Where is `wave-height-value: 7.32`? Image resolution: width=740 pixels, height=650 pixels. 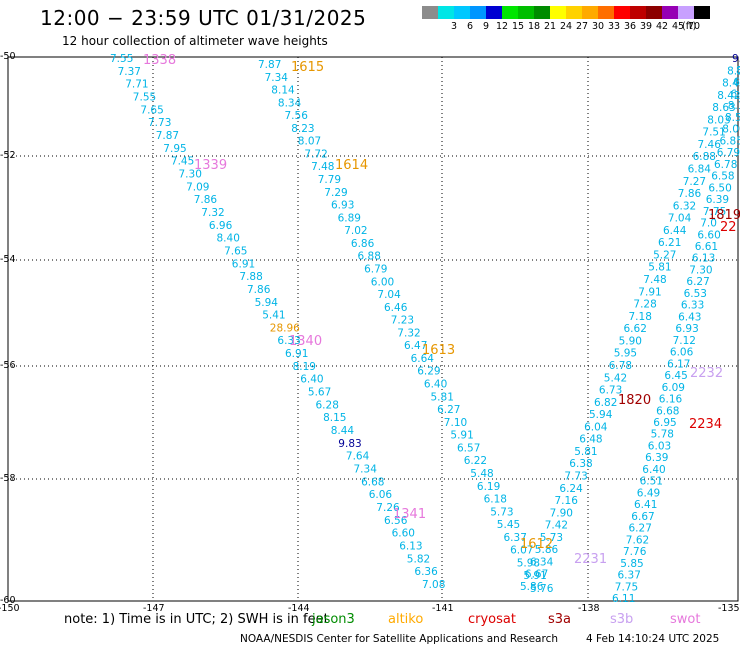 wave-height-value: 7.32 is located at coordinates (408, 333).